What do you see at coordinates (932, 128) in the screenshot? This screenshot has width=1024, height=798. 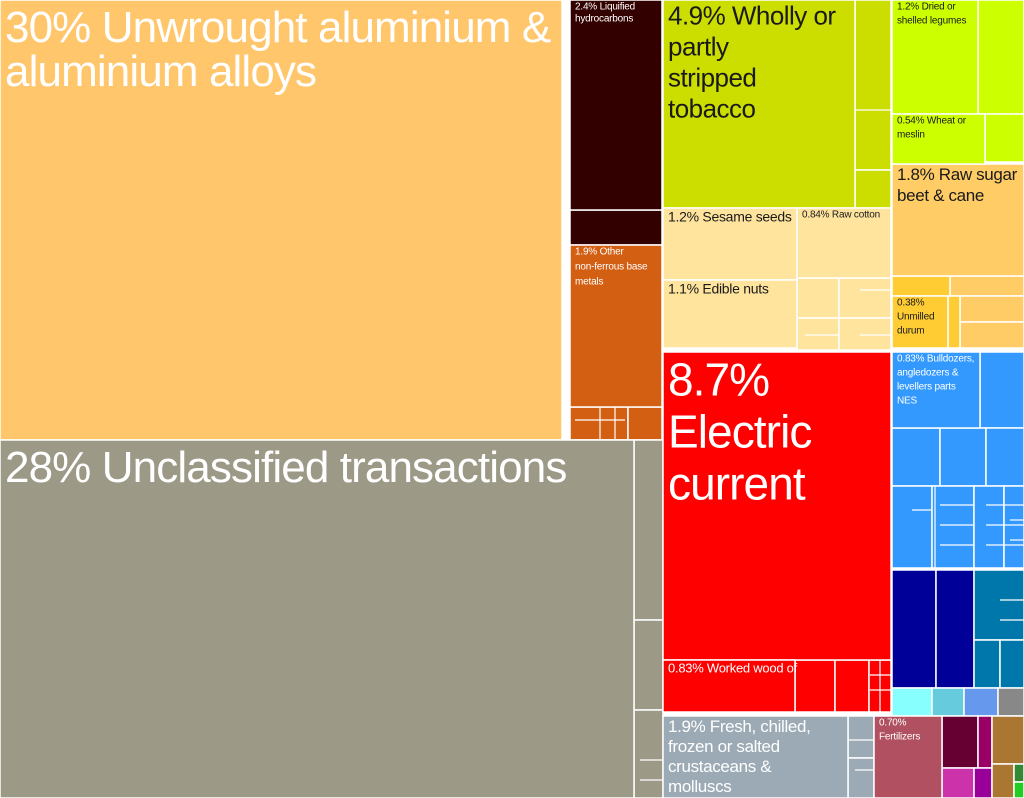 I see `tile-label-wheat: 0.54% Wheat or meslin` at bounding box center [932, 128].